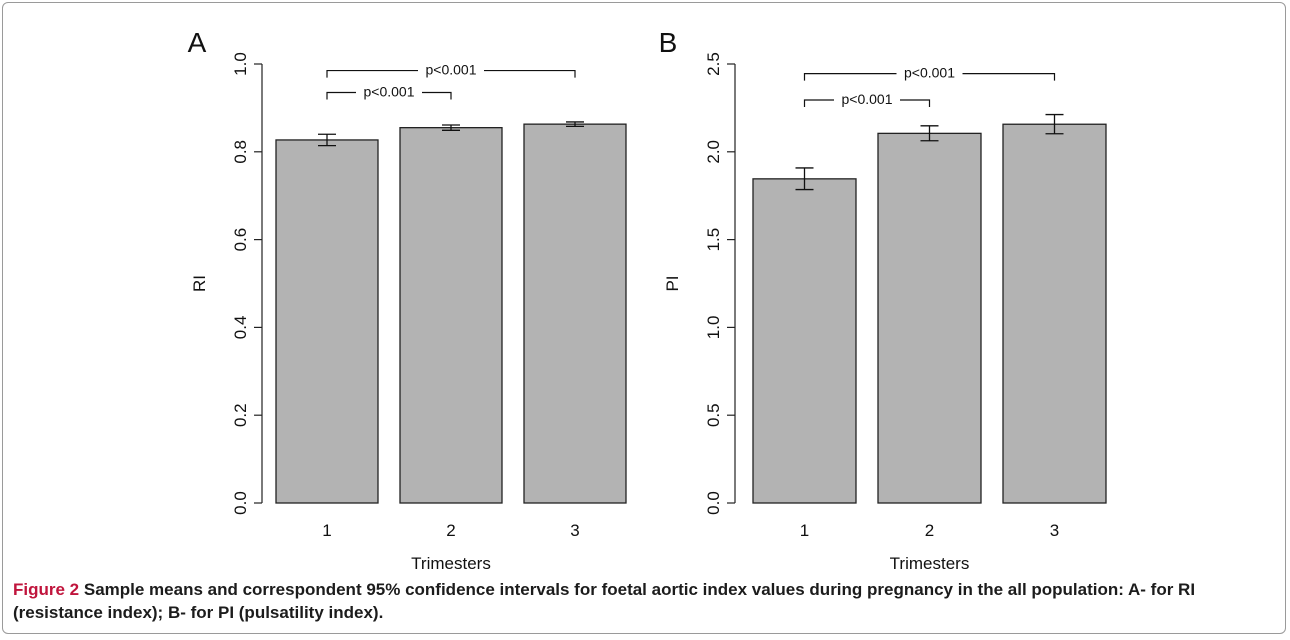 This screenshot has width=1290, height=640. What do you see at coordinates (240, 328) in the screenshot?
I see `y-tick-label: 0.4` at bounding box center [240, 328].